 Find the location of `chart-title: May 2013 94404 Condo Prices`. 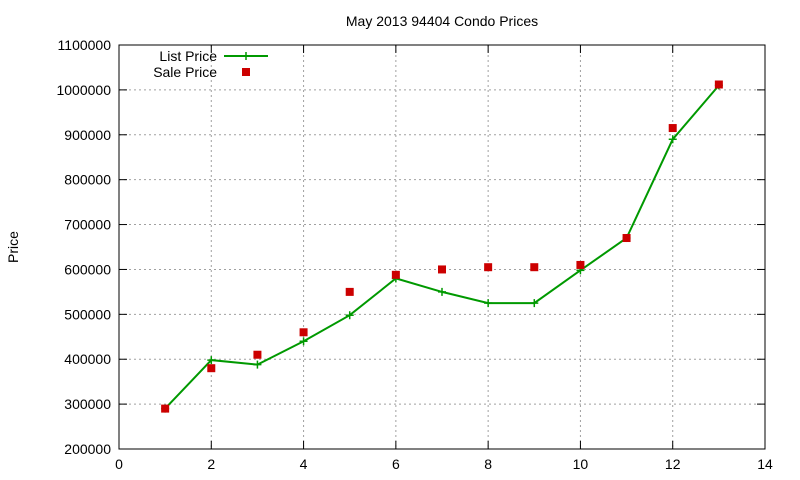

chart-title: May 2013 94404 Condo Prices is located at coordinates (442, 21).